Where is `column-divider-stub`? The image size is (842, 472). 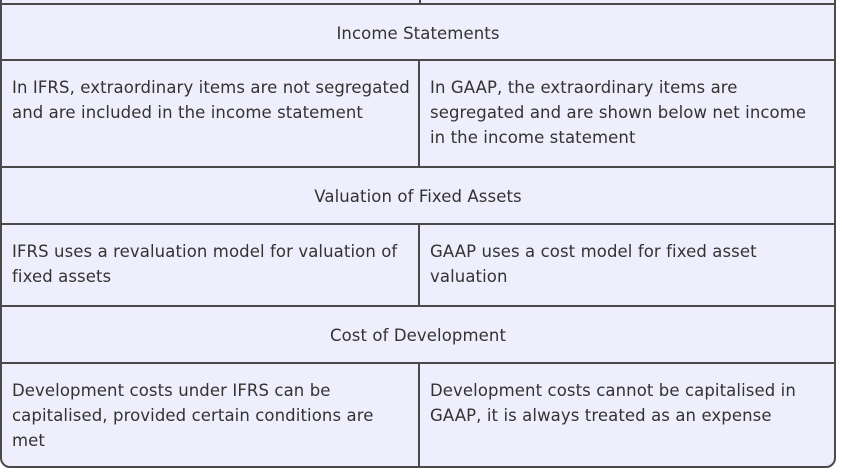
column-divider-stub is located at coordinates (420, 2).